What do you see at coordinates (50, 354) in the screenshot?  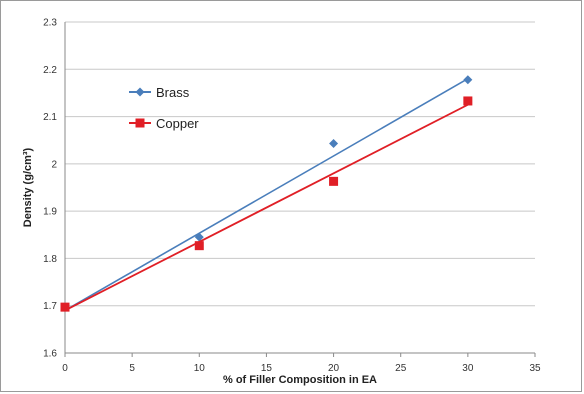 I see `y-tick-label: 1.6` at bounding box center [50, 354].